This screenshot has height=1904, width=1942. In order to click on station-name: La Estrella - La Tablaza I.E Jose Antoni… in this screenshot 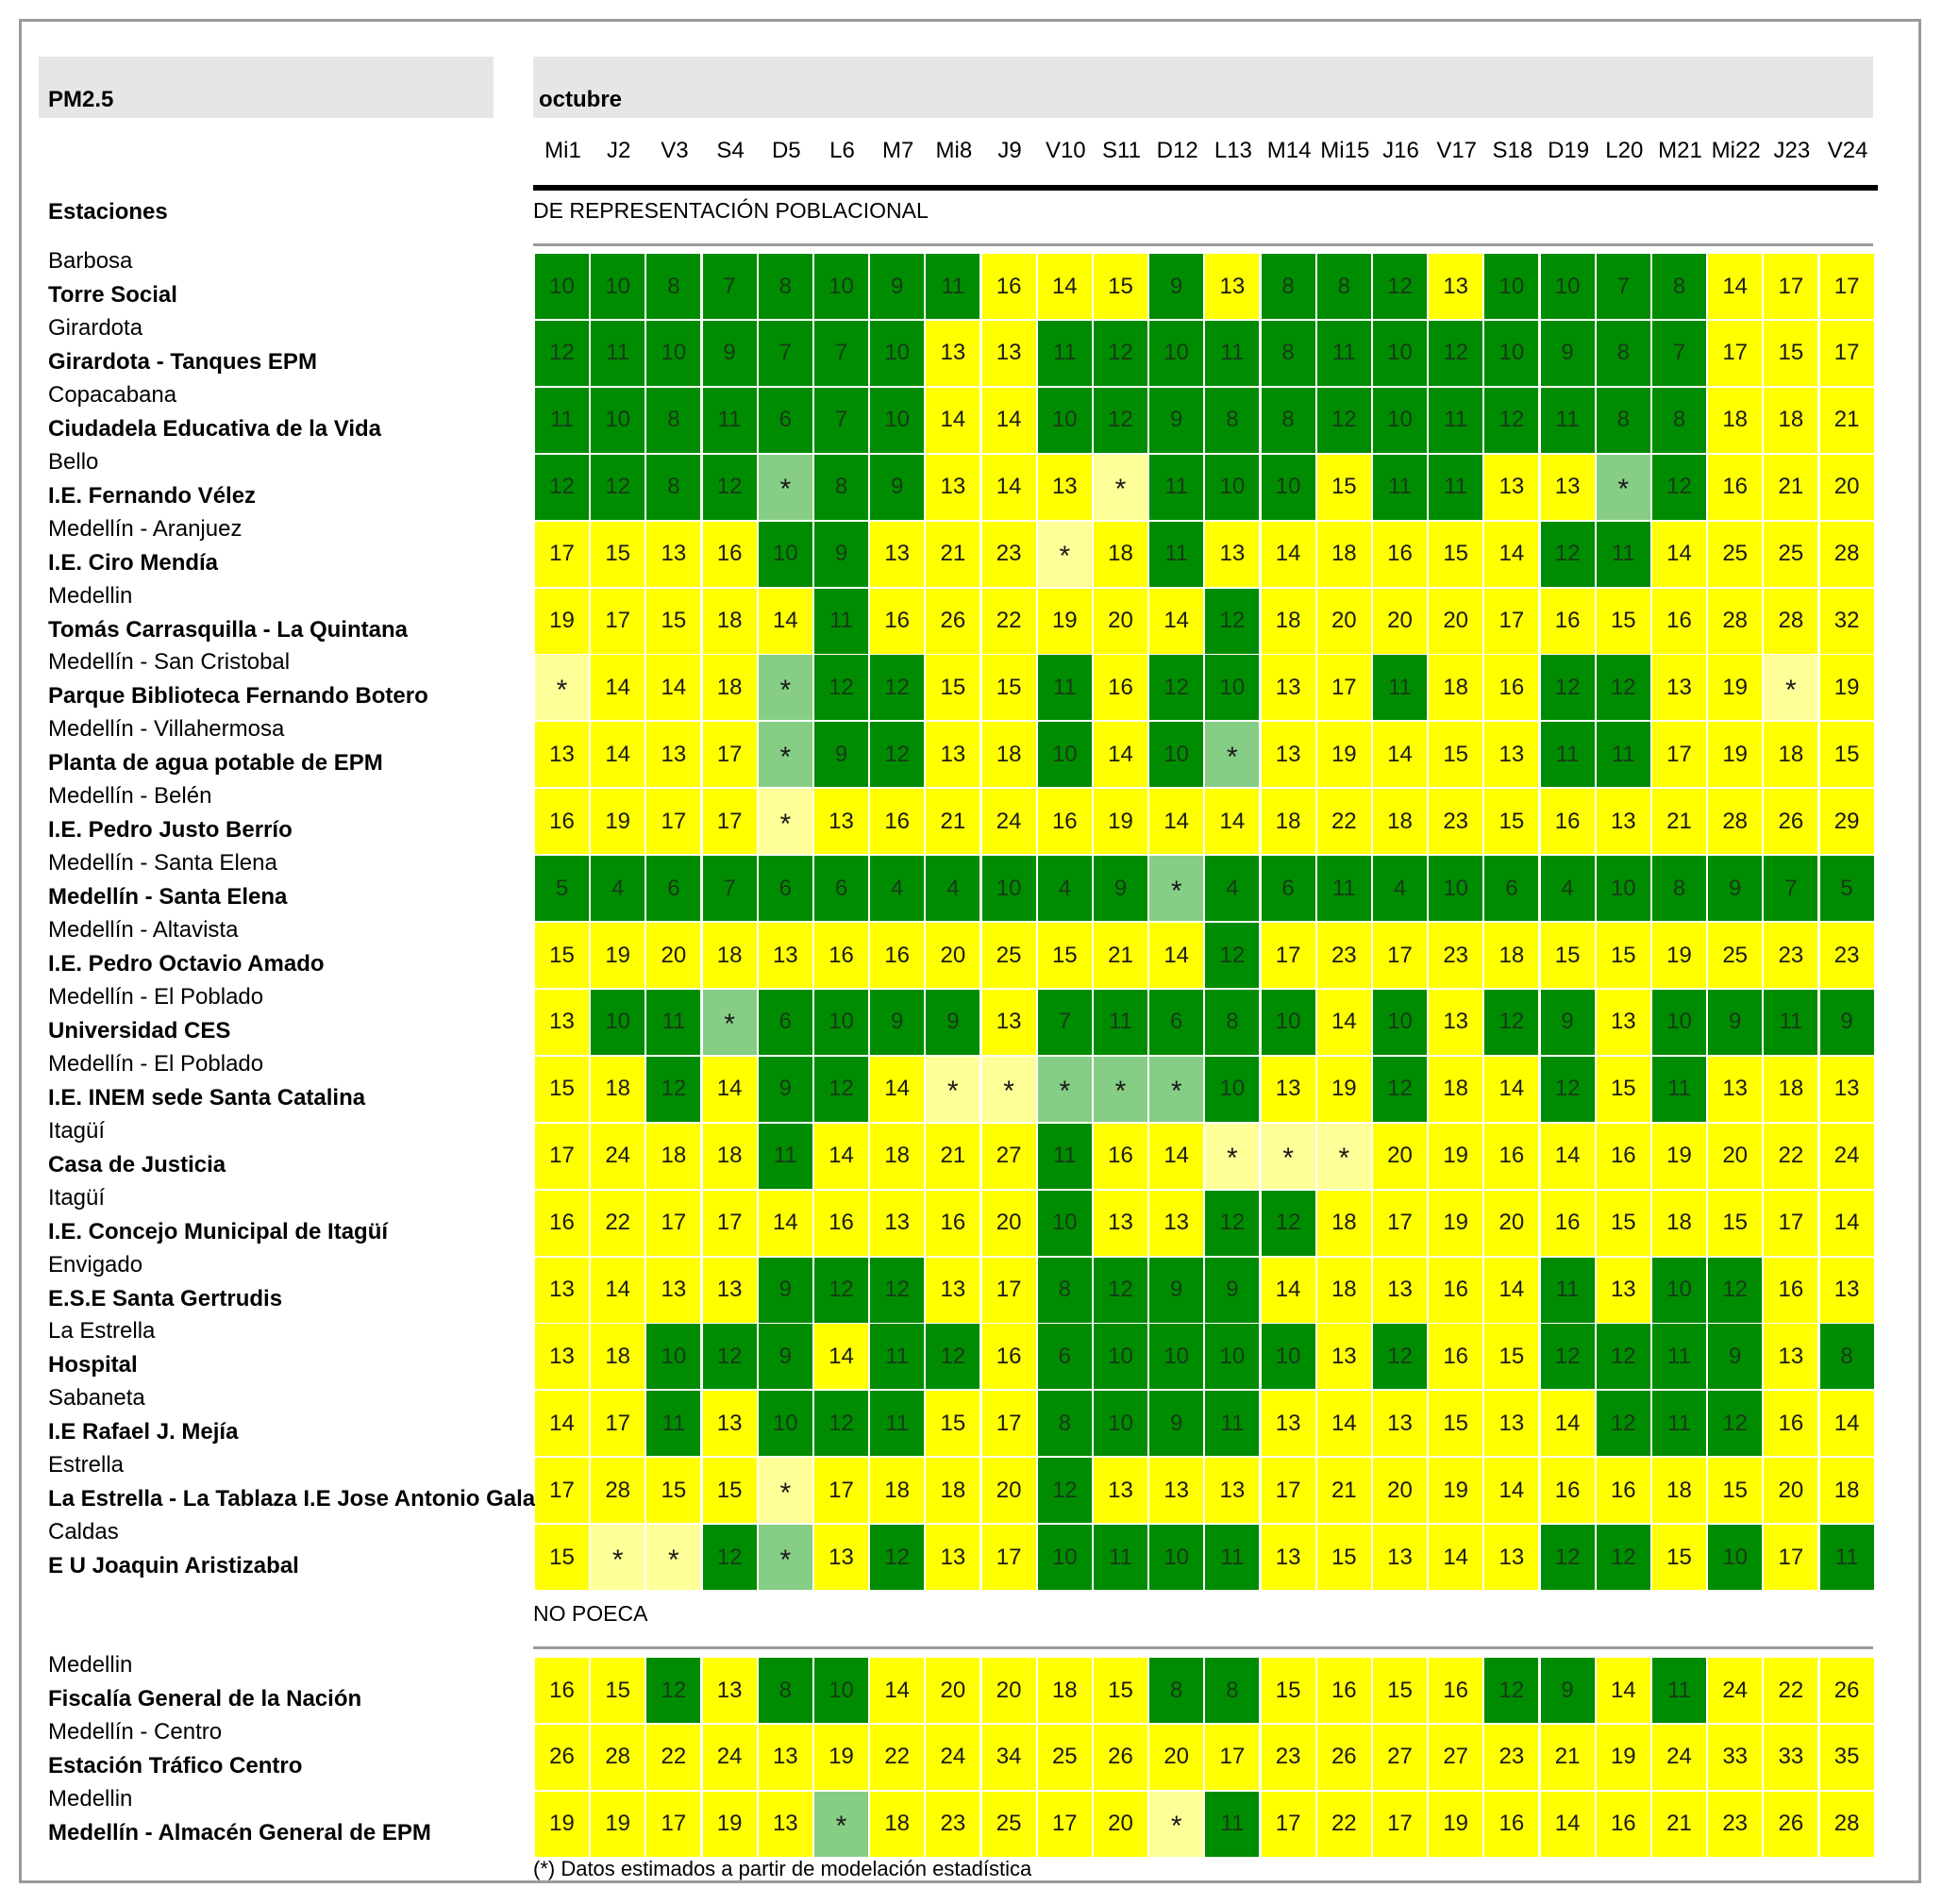, I will do `click(298, 1499)`.